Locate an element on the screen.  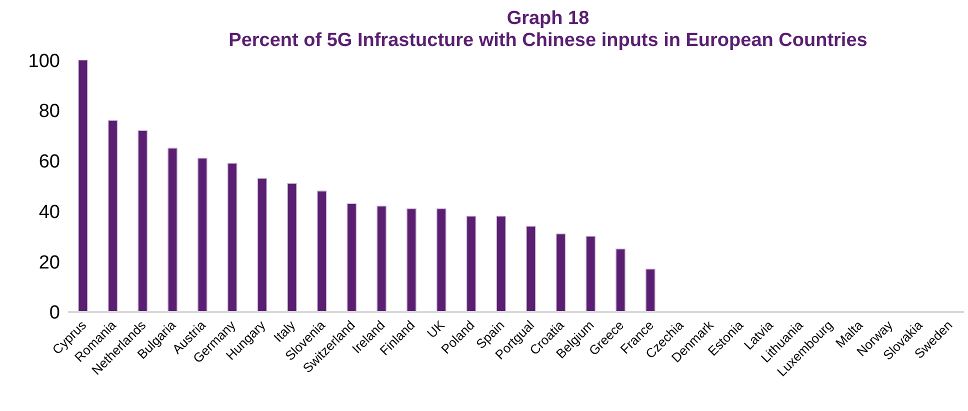
y-tick-label: 80 is located at coordinates (49, 111).